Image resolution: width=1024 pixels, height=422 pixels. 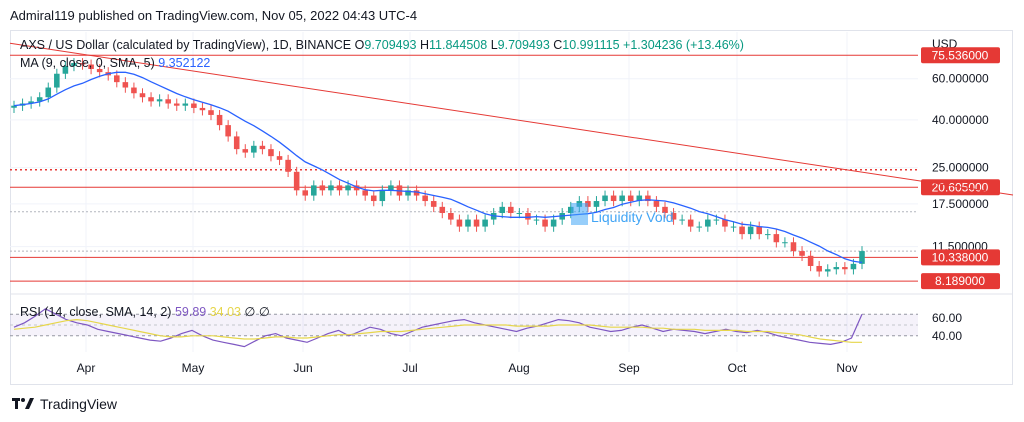 I want to click on close-value: 10.991115, so click(x=591, y=45).